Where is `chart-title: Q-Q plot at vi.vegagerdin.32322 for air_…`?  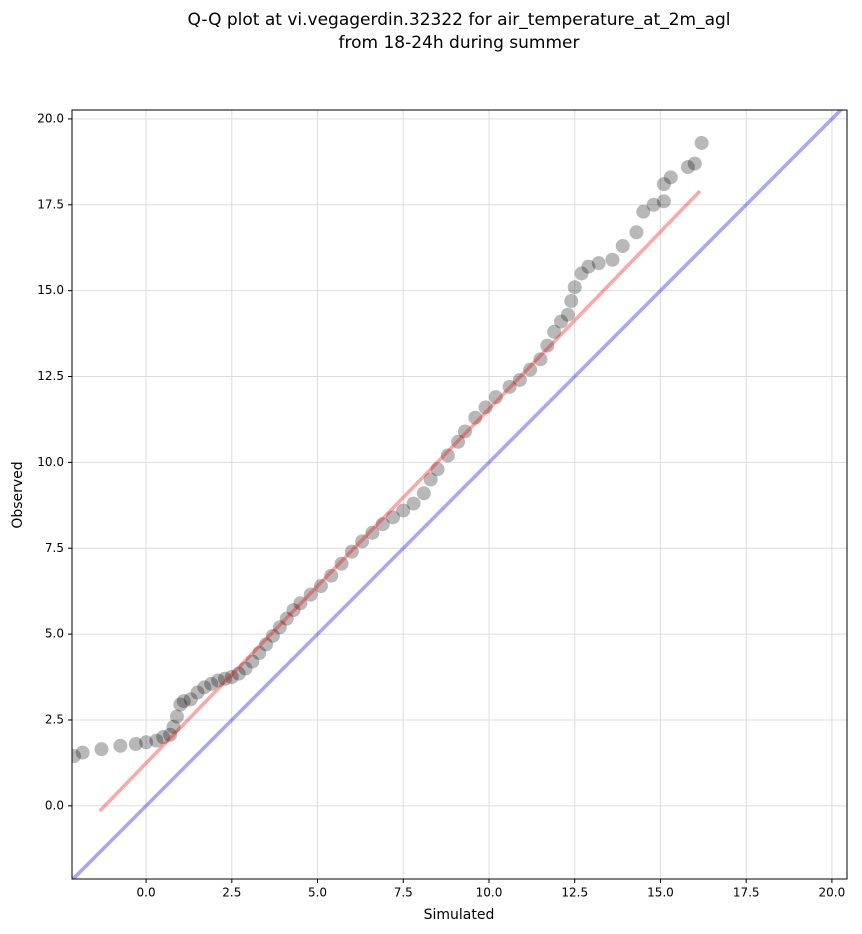
chart-title: Q-Q plot at vi.vegagerdin.32322 for air_… is located at coordinates (458, 20).